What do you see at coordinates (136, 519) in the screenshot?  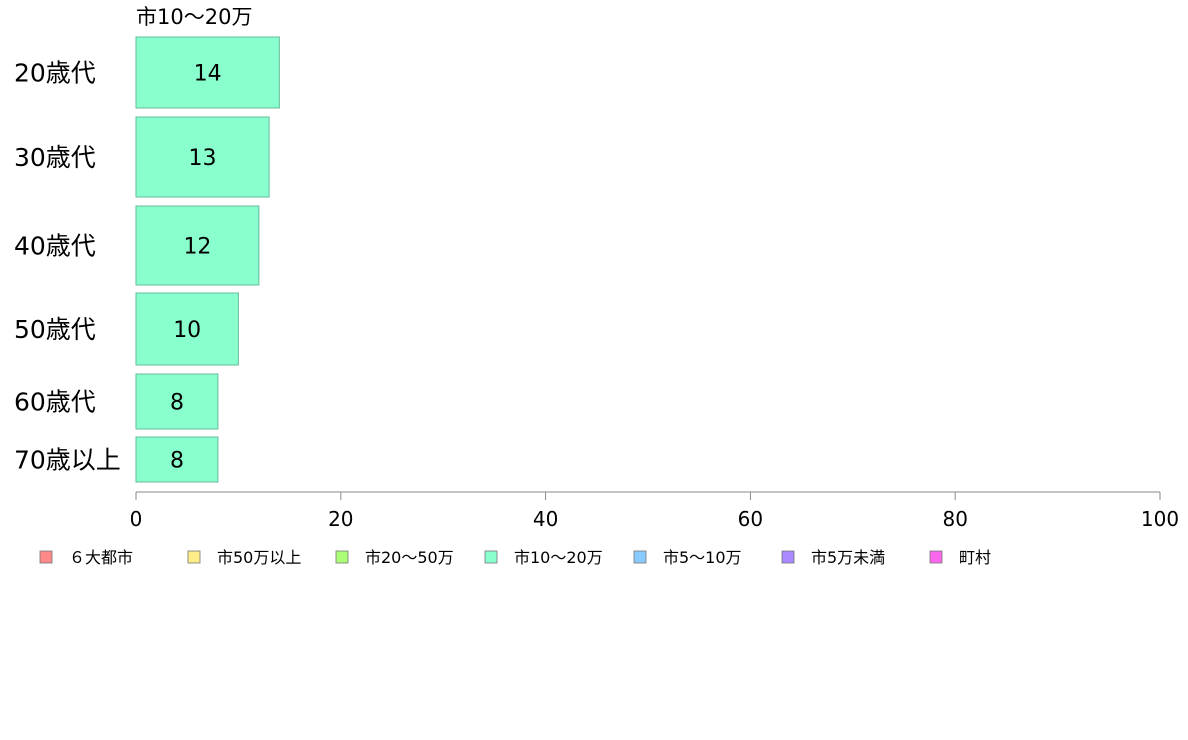 I see `x-tick-label: 0` at bounding box center [136, 519].